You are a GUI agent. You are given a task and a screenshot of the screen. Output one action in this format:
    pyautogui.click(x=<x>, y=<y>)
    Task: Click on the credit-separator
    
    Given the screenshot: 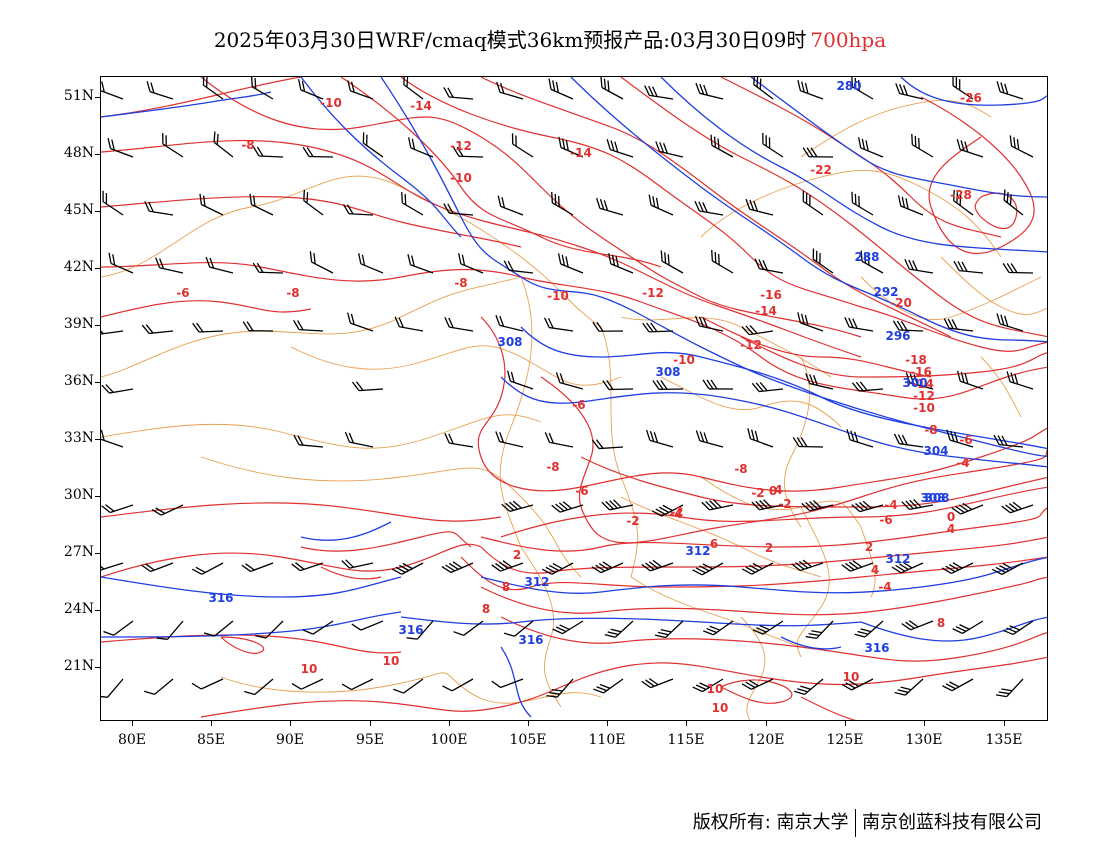 What is the action you would take?
    pyautogui.click(x=855, y=823)
    